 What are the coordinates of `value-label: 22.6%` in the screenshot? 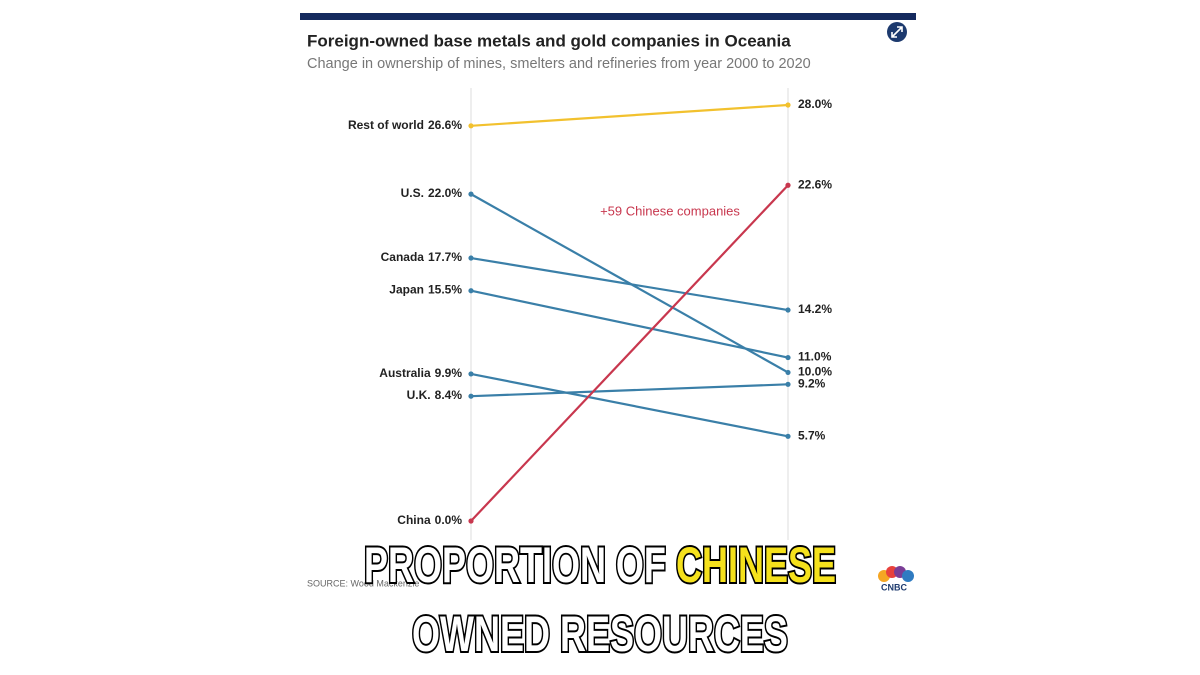 It's located at (815, 184).